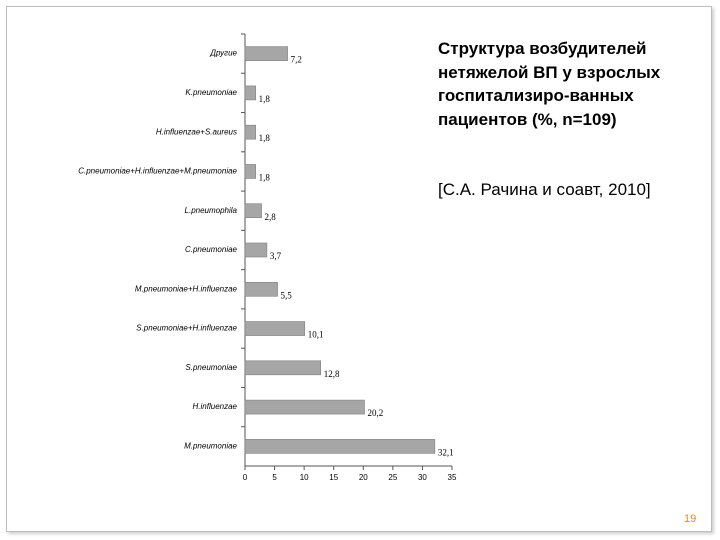 The width and height of the screenshot is (720, 540). Describe the element at coordinates (316, 335) in the screenshot. I see `value-label: 10,1` at that location.